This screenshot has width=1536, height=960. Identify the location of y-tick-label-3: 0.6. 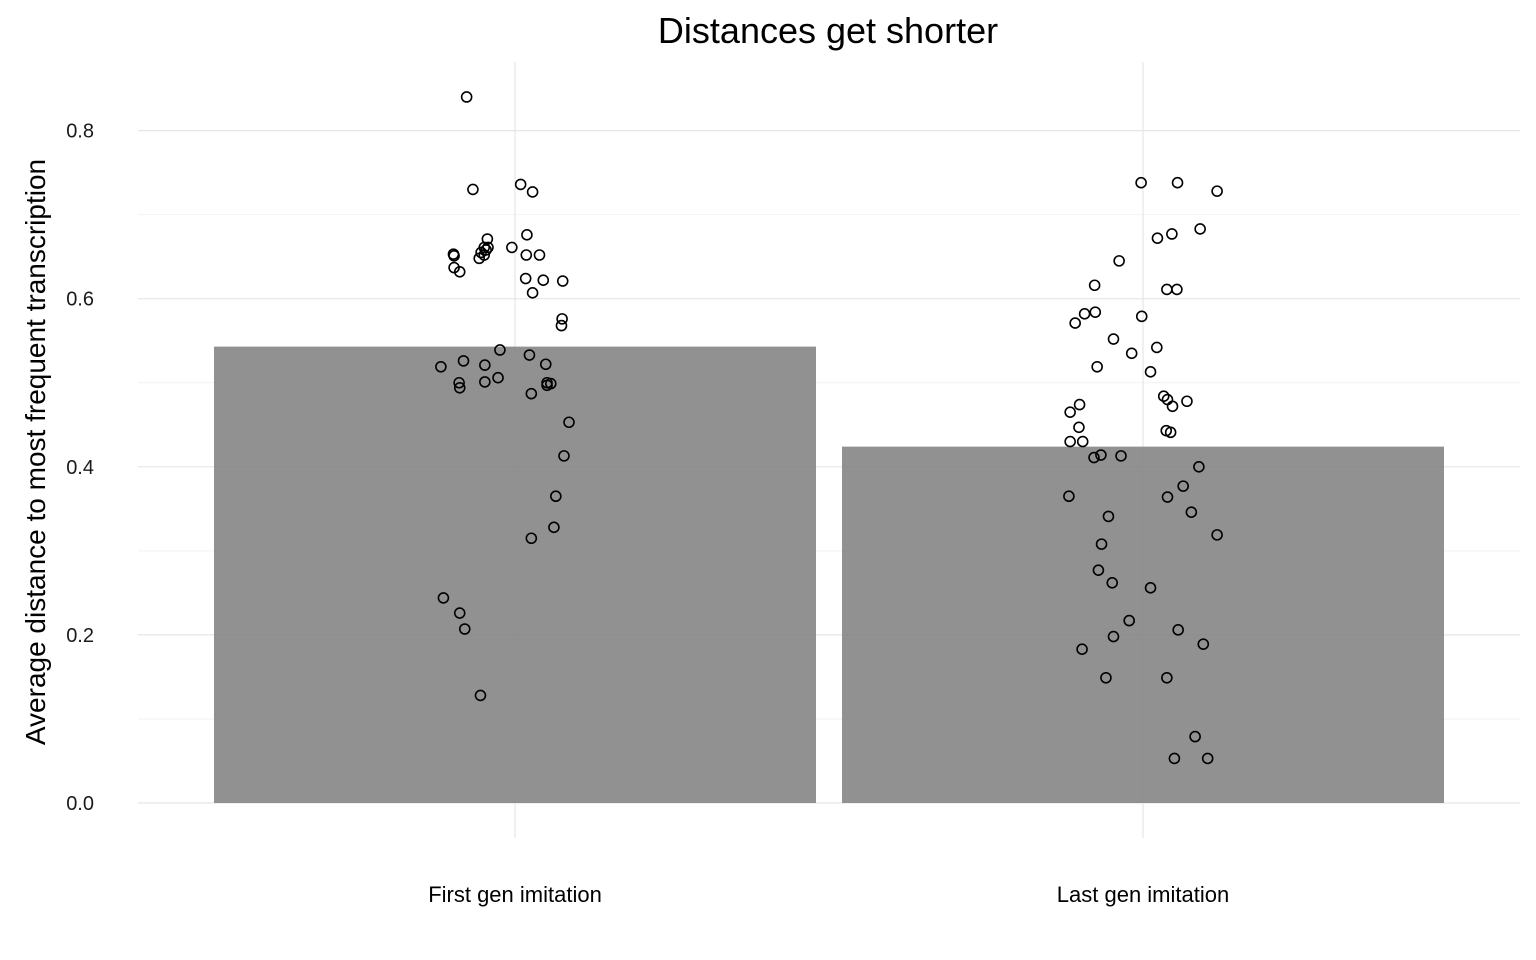
(80, 300).